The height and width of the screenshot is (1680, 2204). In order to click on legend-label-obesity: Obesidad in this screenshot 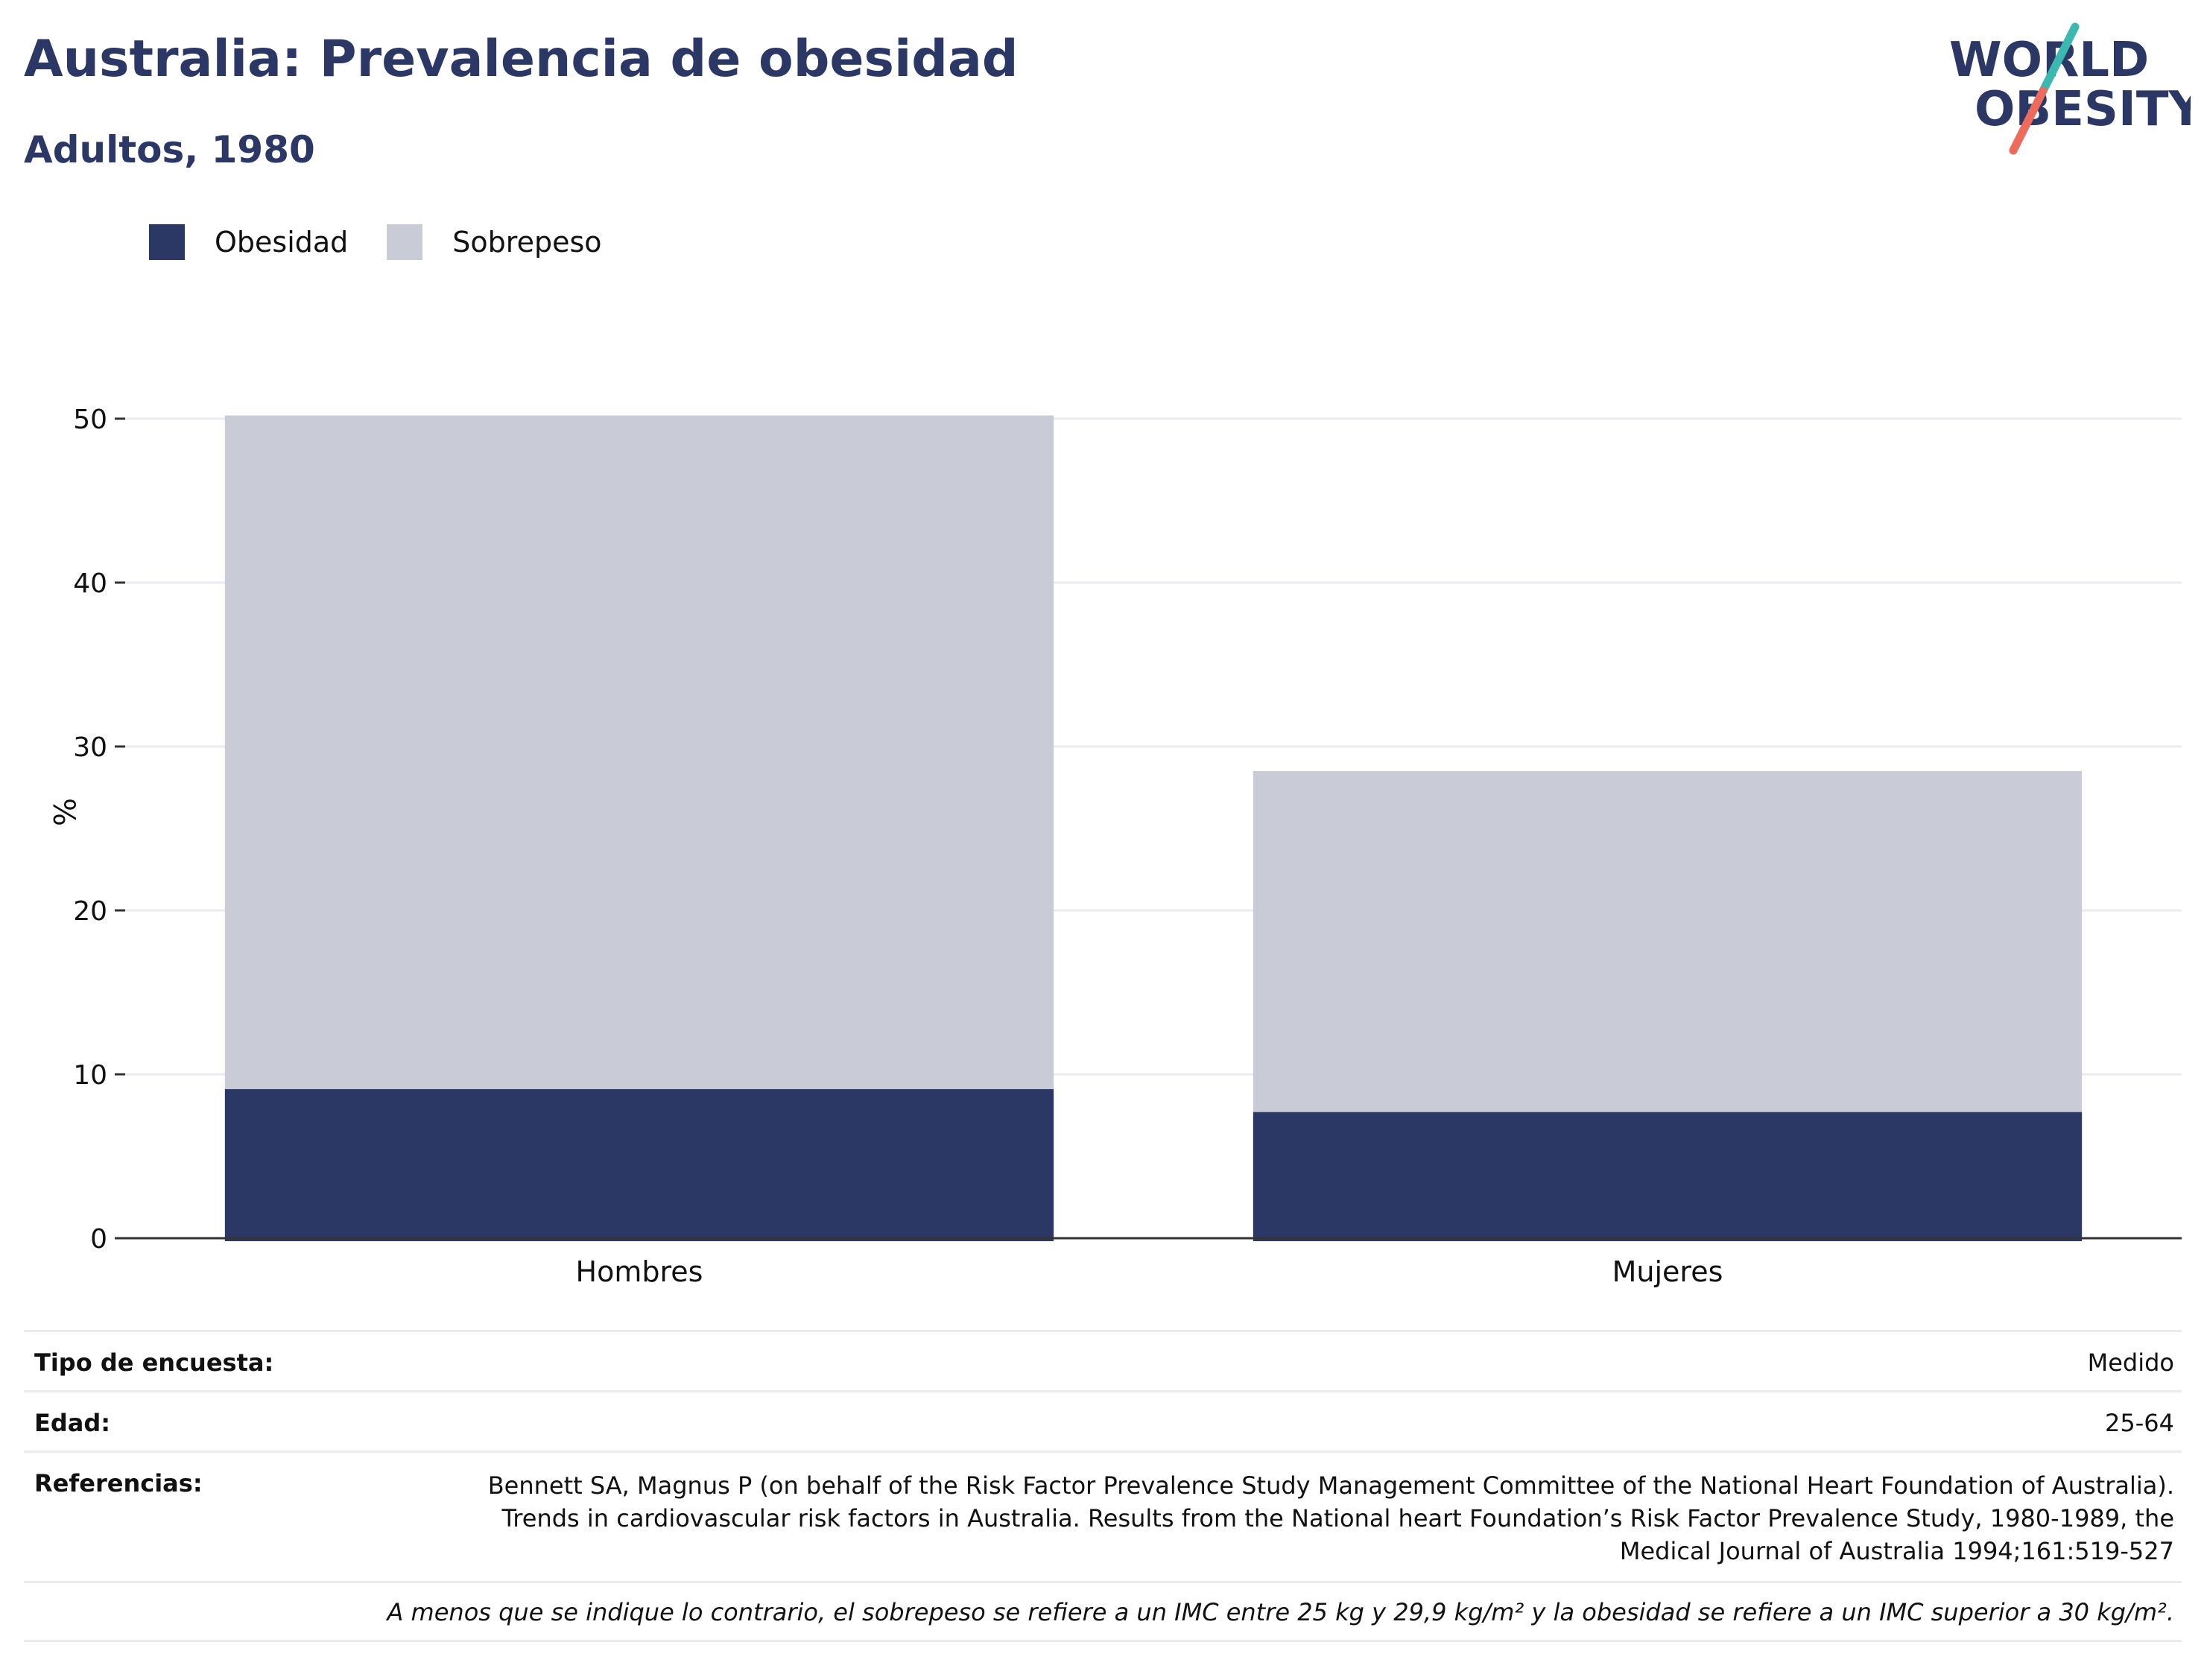, I will do `click(282, 242)`.